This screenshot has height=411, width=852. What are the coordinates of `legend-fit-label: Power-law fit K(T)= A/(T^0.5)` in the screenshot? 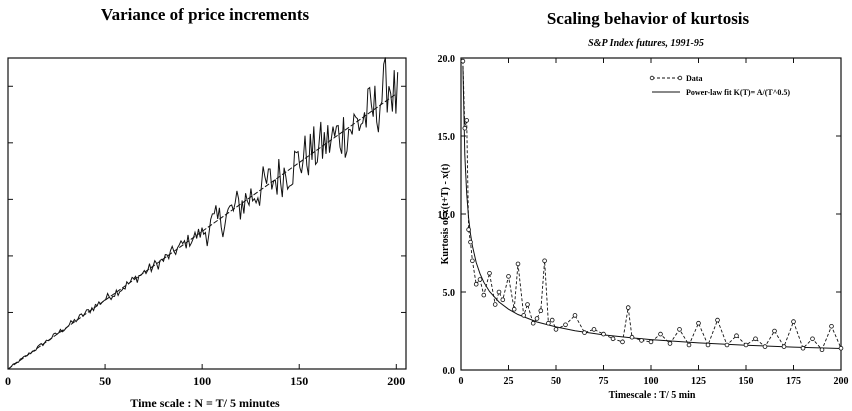 It's located at (738, 92).